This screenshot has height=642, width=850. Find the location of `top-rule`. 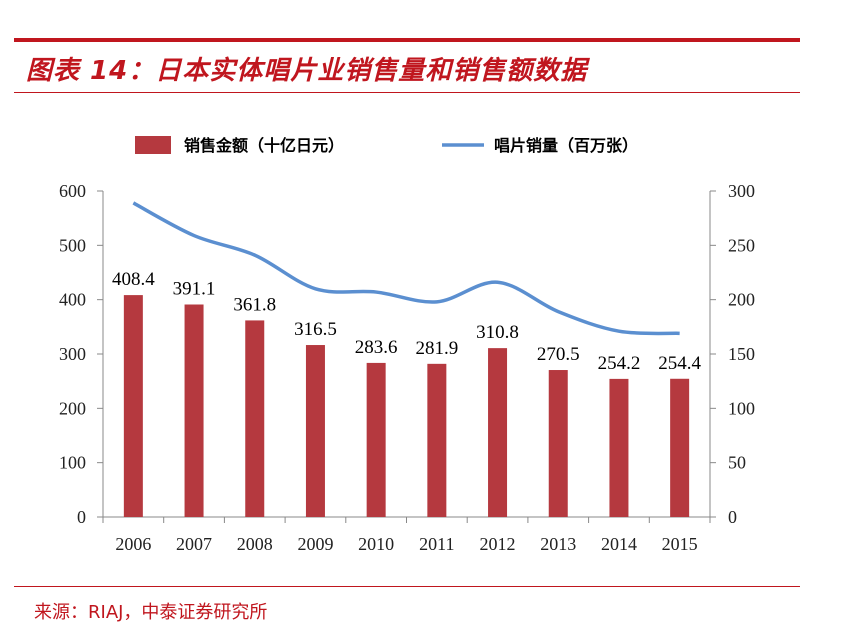

top-rule is located at coordinates (407, 40).